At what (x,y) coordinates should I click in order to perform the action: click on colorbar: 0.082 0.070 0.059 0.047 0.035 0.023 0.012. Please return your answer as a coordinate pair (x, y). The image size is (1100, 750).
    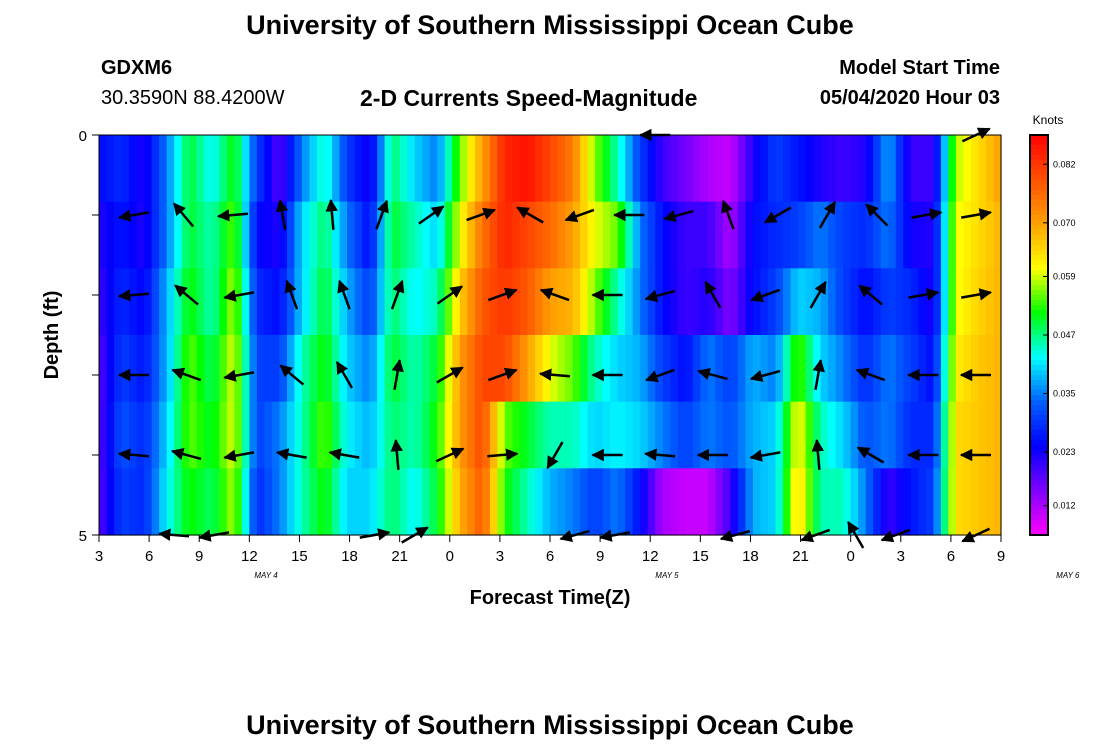
    Looking at the image, I should click on (1052, 335).